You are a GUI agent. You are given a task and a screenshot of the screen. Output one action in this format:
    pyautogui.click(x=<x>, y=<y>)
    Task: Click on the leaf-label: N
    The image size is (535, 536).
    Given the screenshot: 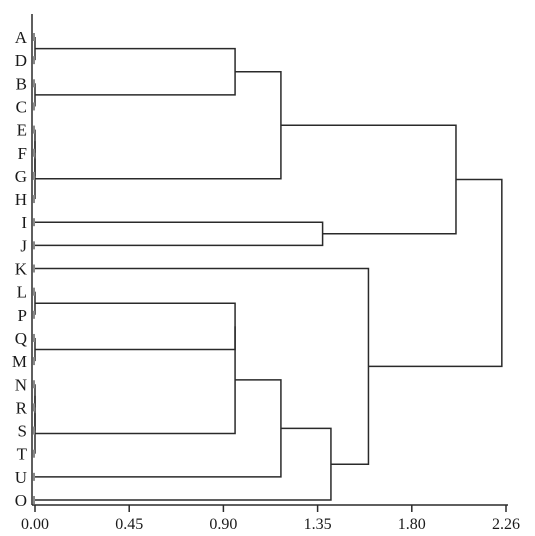 What is the action you would take?
    pyautogui.click(x=21, y=384)
    